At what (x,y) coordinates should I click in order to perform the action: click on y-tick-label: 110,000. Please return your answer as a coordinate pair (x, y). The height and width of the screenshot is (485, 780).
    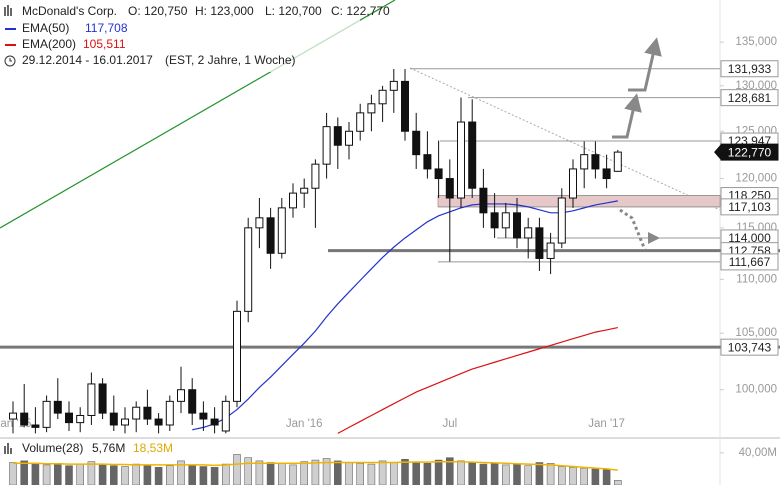
    Looking at the image, I should click on (756, 279).